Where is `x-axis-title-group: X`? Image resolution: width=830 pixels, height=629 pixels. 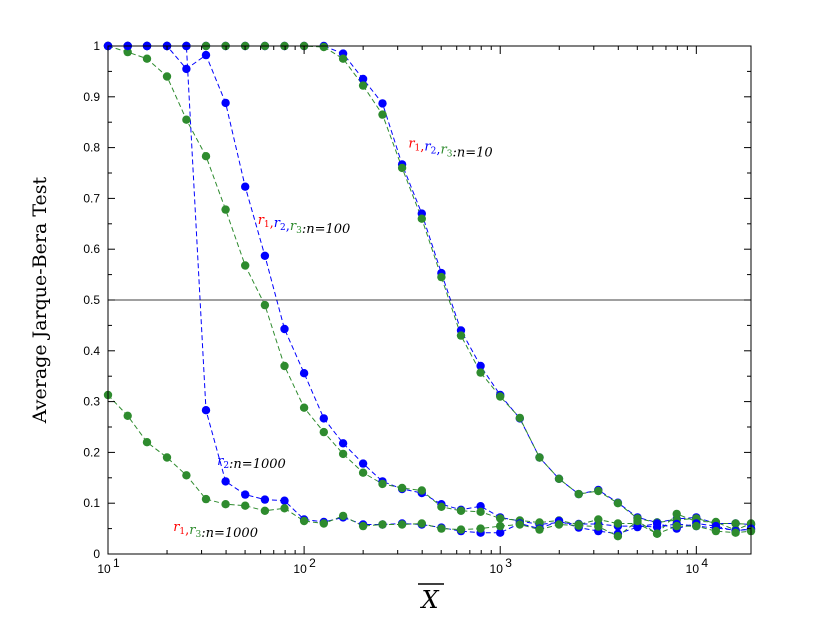
x-axis-title-group: X is located at coordinates (431, 598).